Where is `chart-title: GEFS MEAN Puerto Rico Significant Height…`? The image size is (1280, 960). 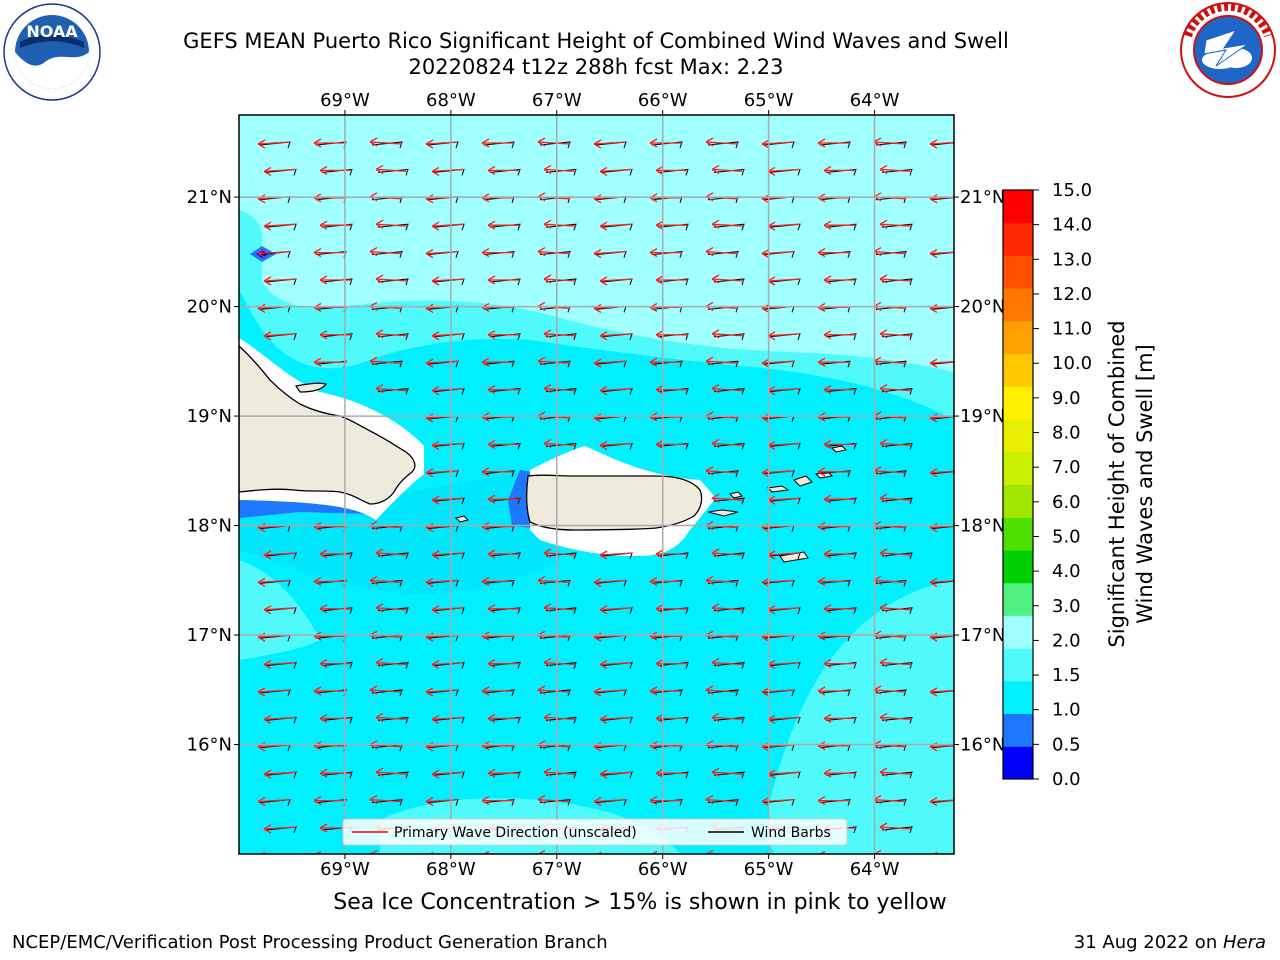 chart-title: GEFS MEAN Puerto Rico Significant Height… is located at coordinates (596, 41).